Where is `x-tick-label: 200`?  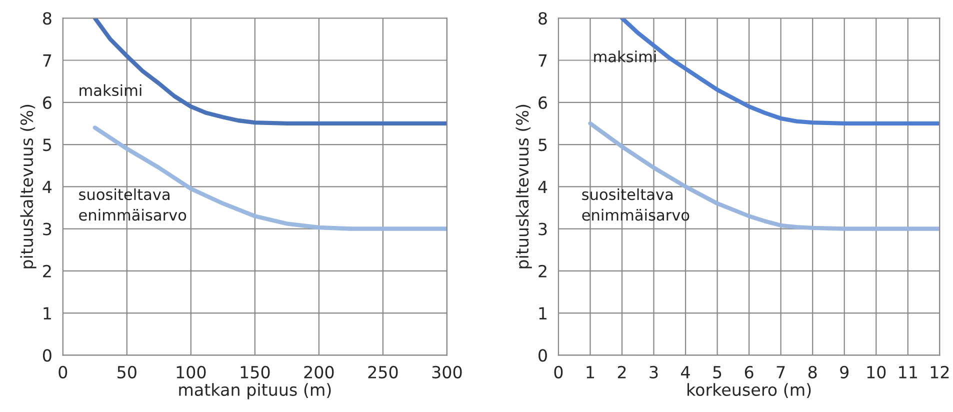
x-tick-label: 200 is located at coordinates (319, 372).